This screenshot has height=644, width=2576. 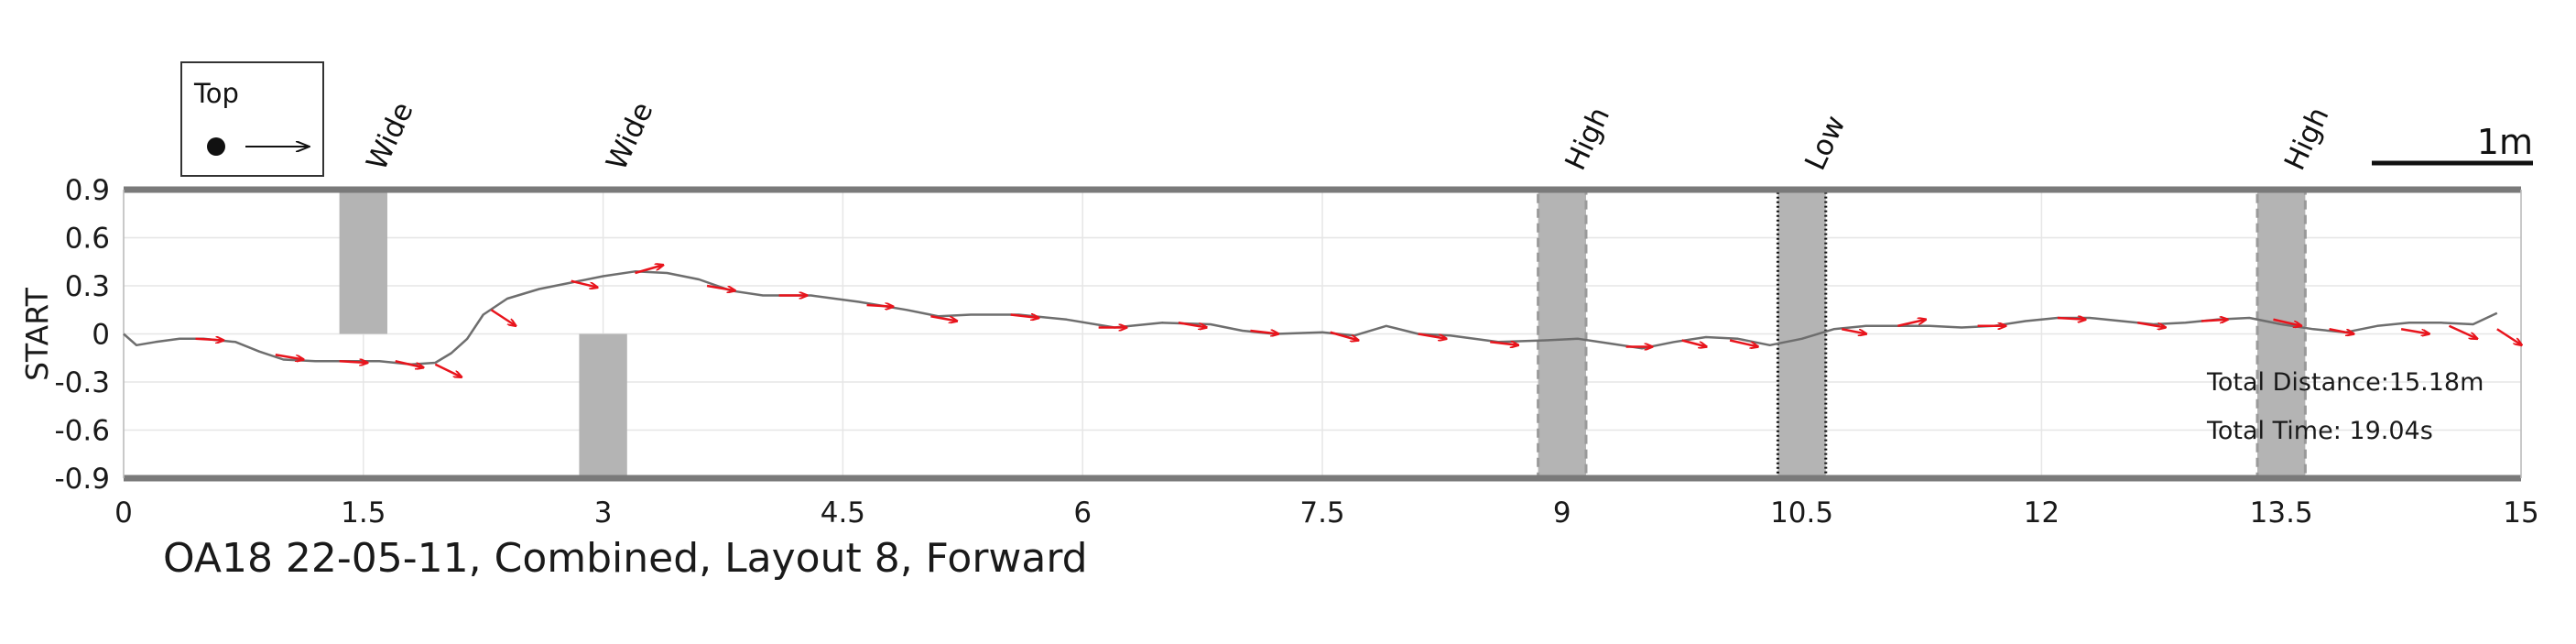 What do you see at coordinates (1562, 513) in the screenshot?
I see `x-tick-label: 9` at bounding box center [1562, 513].